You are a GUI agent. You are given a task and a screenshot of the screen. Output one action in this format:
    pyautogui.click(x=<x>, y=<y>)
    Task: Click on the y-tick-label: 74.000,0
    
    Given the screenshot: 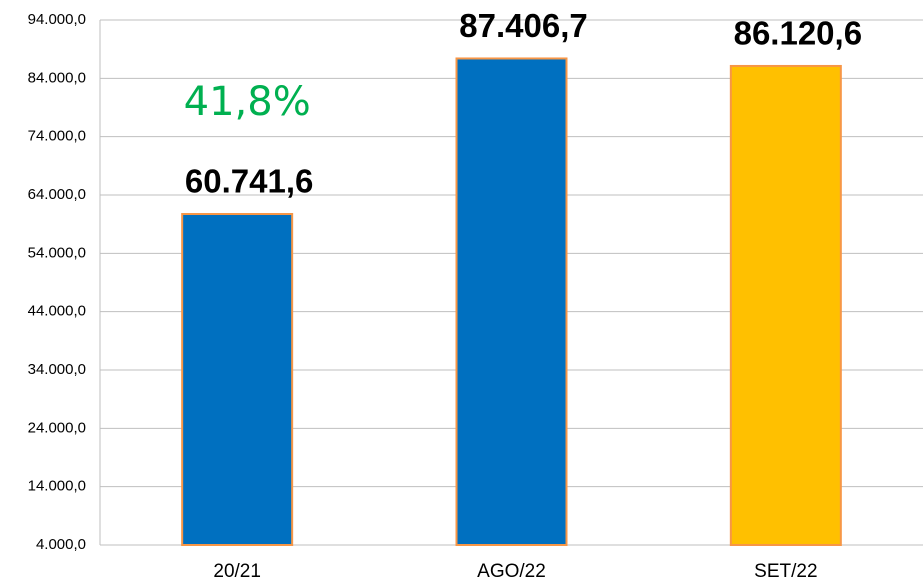 What is the action you would take?
    pyautogui.click(x=57, y=136)
    